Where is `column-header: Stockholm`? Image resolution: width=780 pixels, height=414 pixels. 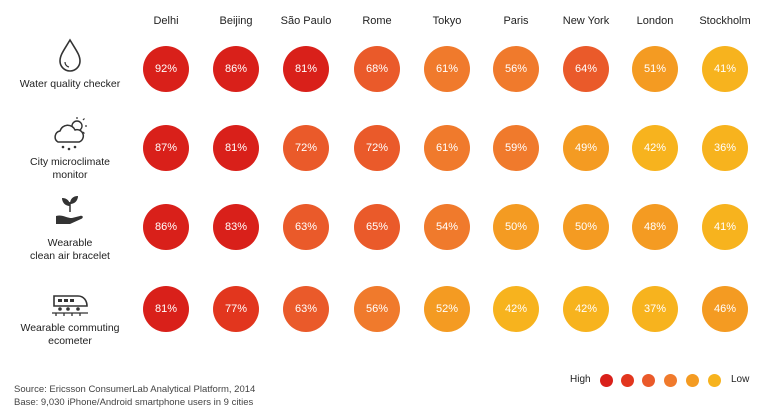
column-header: Stockholm is located at coordinates (725, 21).